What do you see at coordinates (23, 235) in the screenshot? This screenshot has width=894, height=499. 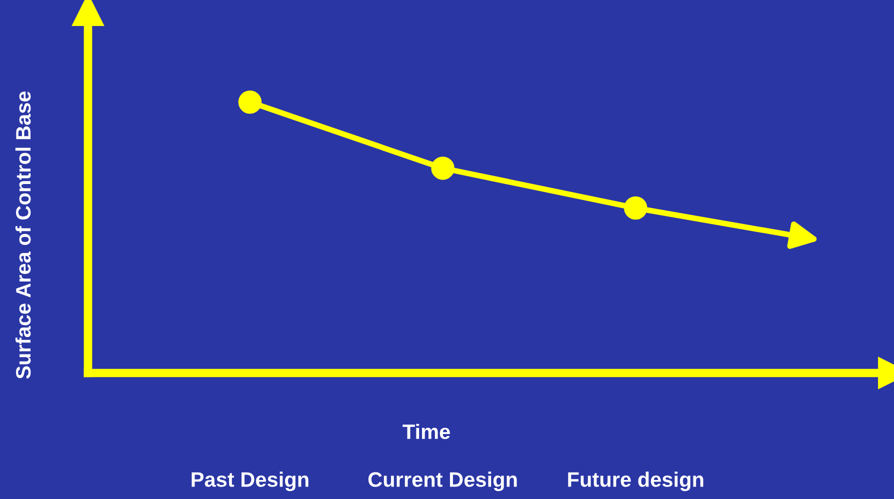 I see `y-axis-title: Surface Area of Control Base` at bounding box center [23, 235].